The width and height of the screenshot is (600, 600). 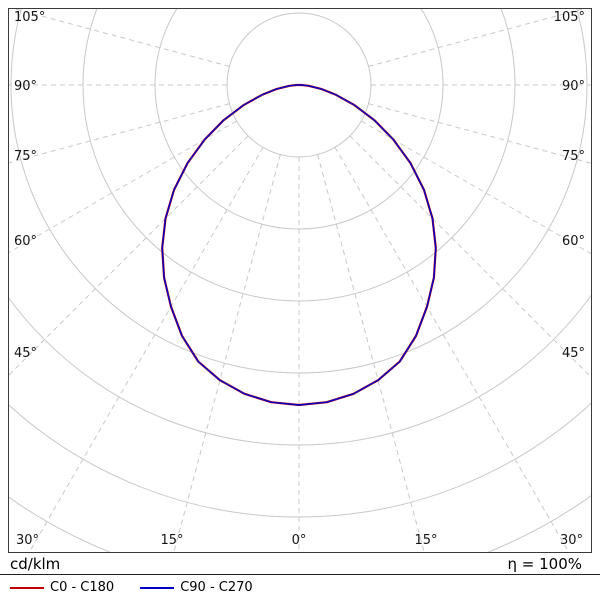 What do you see at coordinates (35, 564) in the screenshot?
I see `unit-label: cd/klm` at bounding box center [35, 564].